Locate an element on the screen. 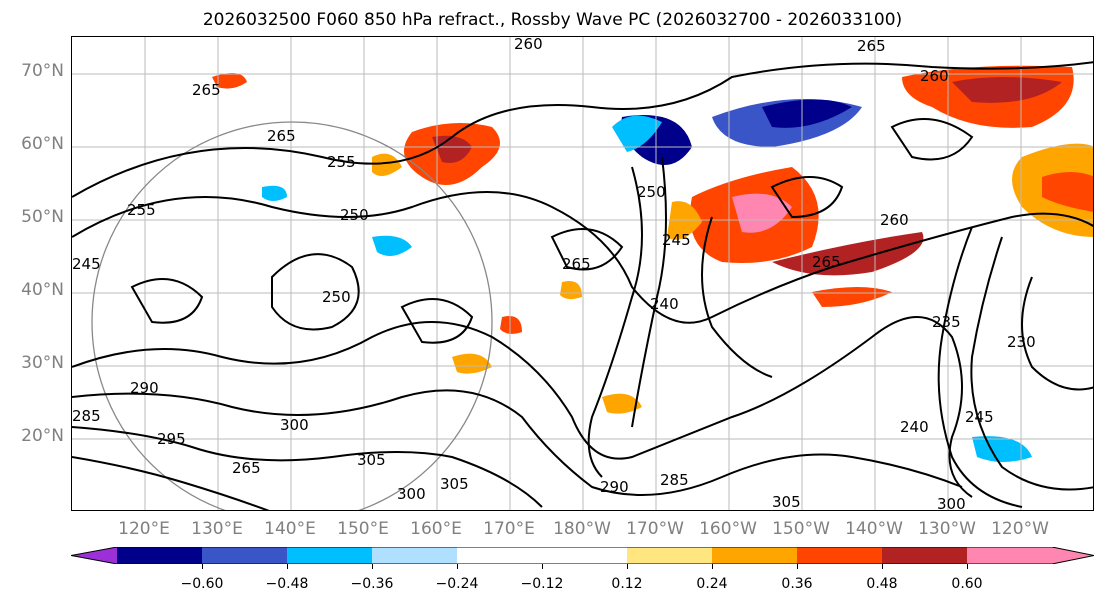  lat-label-70n: 70°N is located at coordinates (42, 71).